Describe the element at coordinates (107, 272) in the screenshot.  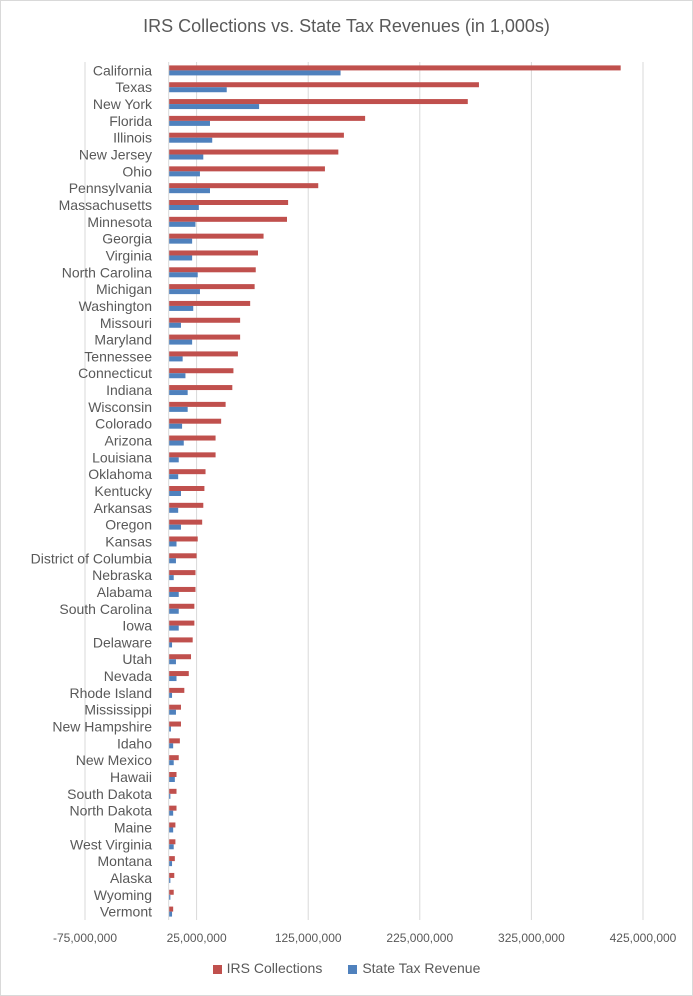
I see `category-label: North Carolina` at that location.